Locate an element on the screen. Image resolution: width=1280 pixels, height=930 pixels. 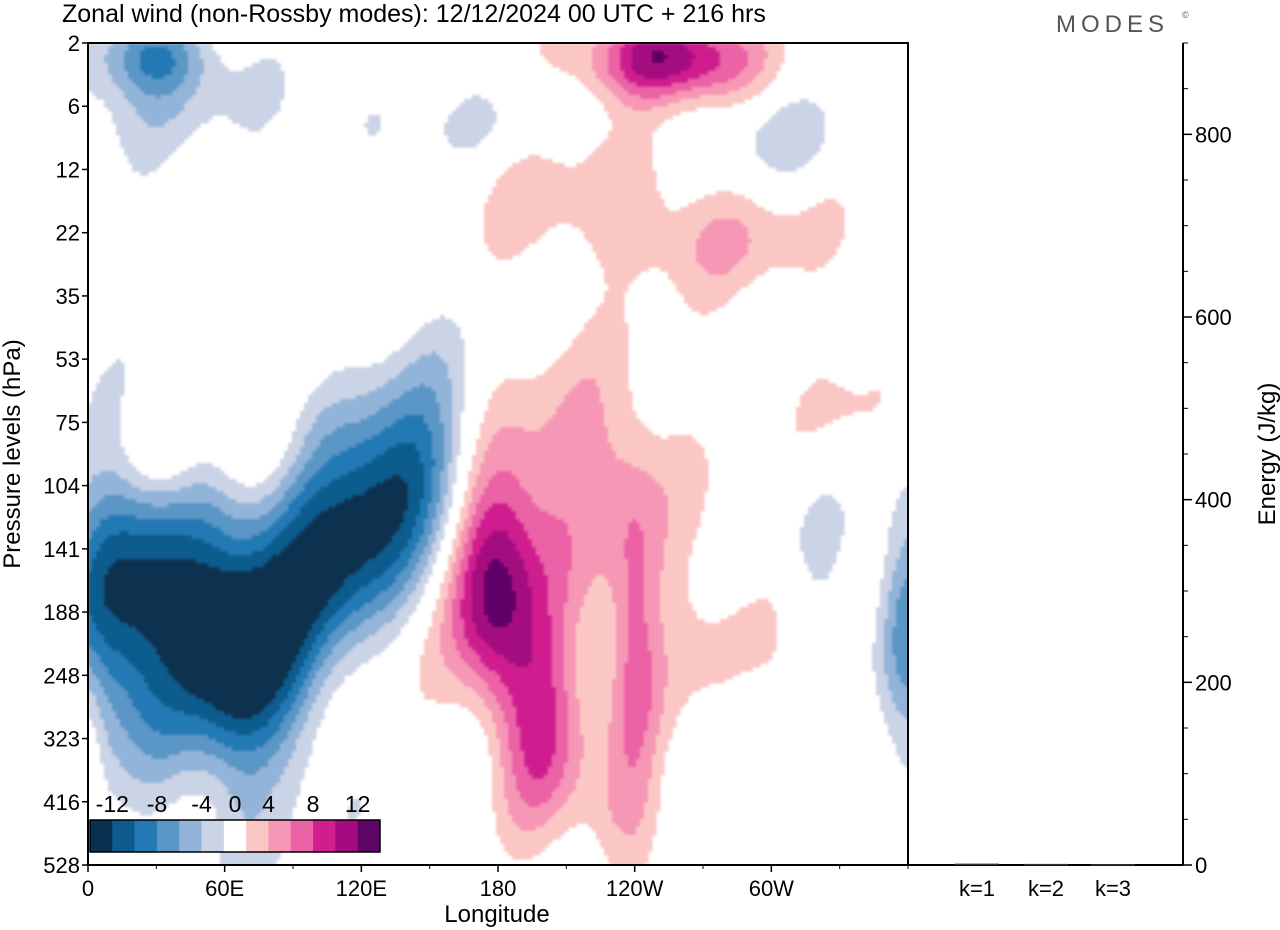
colorbar-swatch is located at coordinates (235, 836).